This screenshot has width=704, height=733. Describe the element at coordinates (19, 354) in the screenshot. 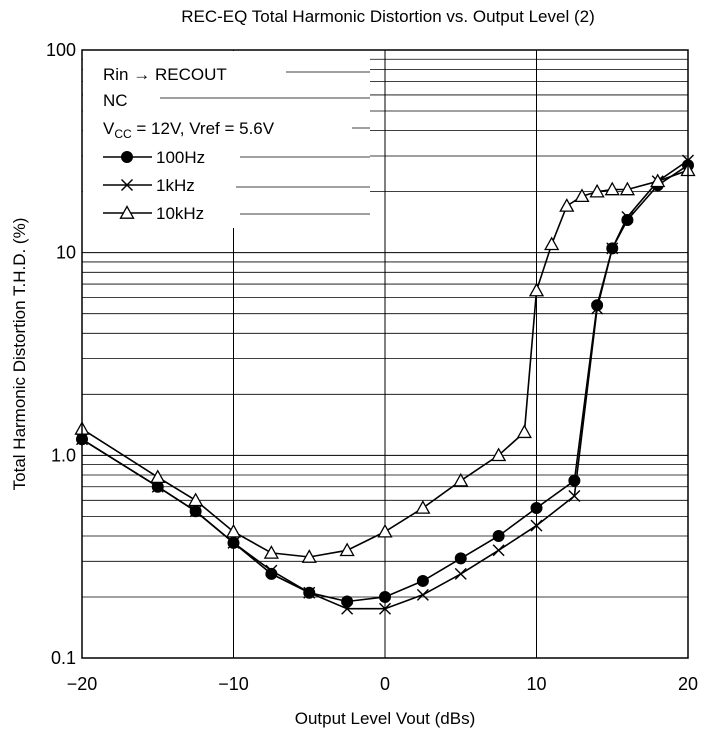

I see `y-axis-label: Total Harmonic Distortion T.H.D. (%)` at that location.